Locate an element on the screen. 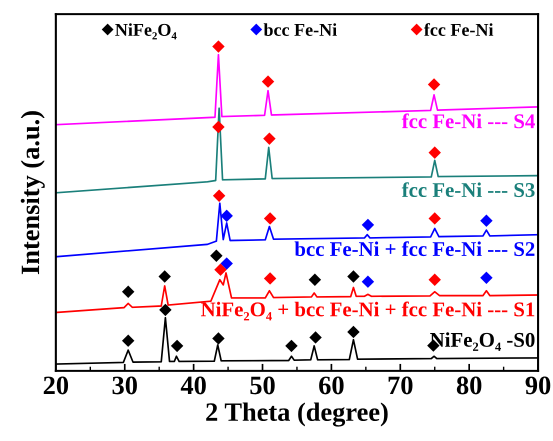  x-tick-label: 30 is located at coordinates (124, 385).